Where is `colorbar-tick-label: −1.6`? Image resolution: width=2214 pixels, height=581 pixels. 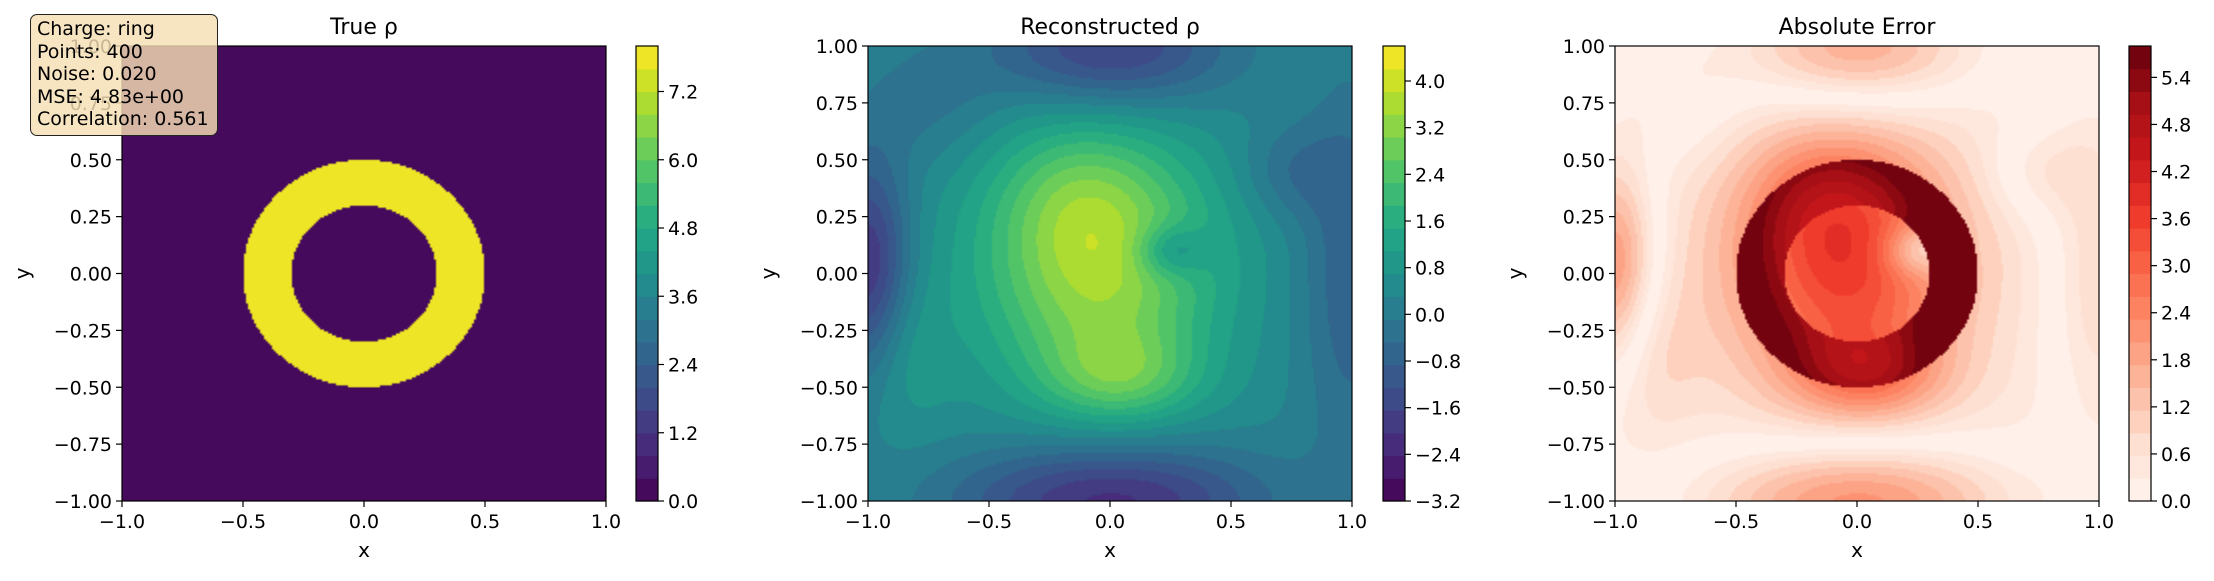 colorbar-tick-label: −1.6 is located at coordinates (1438, 409).